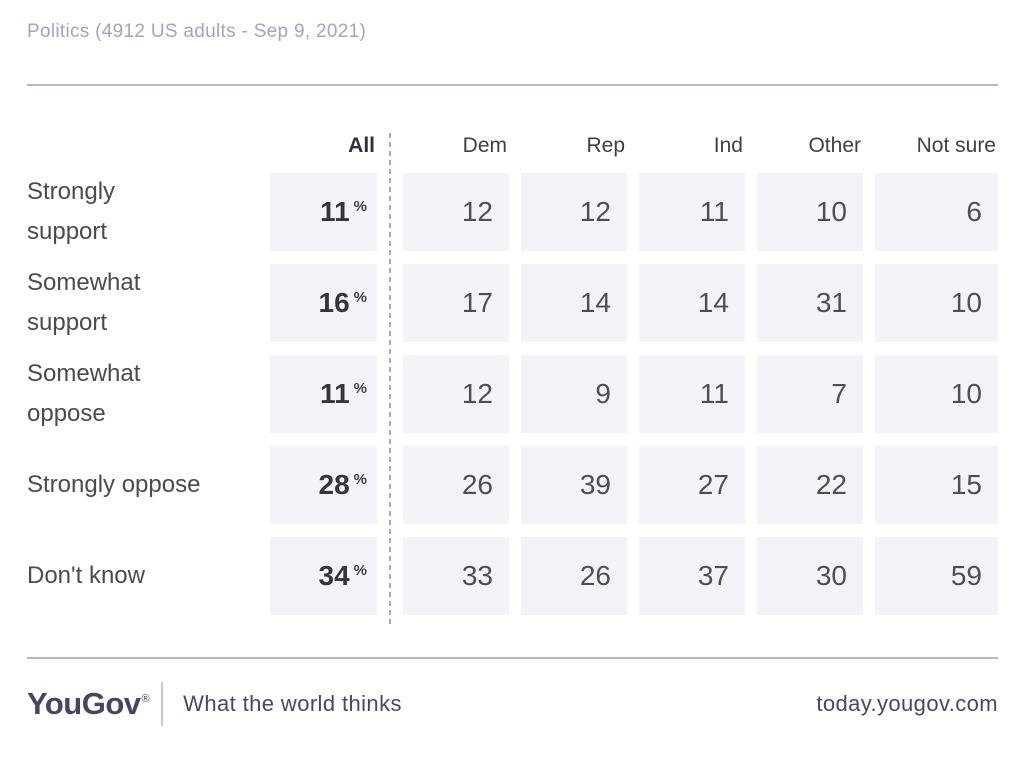 This screenshot has width=1024, height=764. Describe the element at coordinates (574, 394) in the screenshot. I see `cell-rep: 9` at that location.